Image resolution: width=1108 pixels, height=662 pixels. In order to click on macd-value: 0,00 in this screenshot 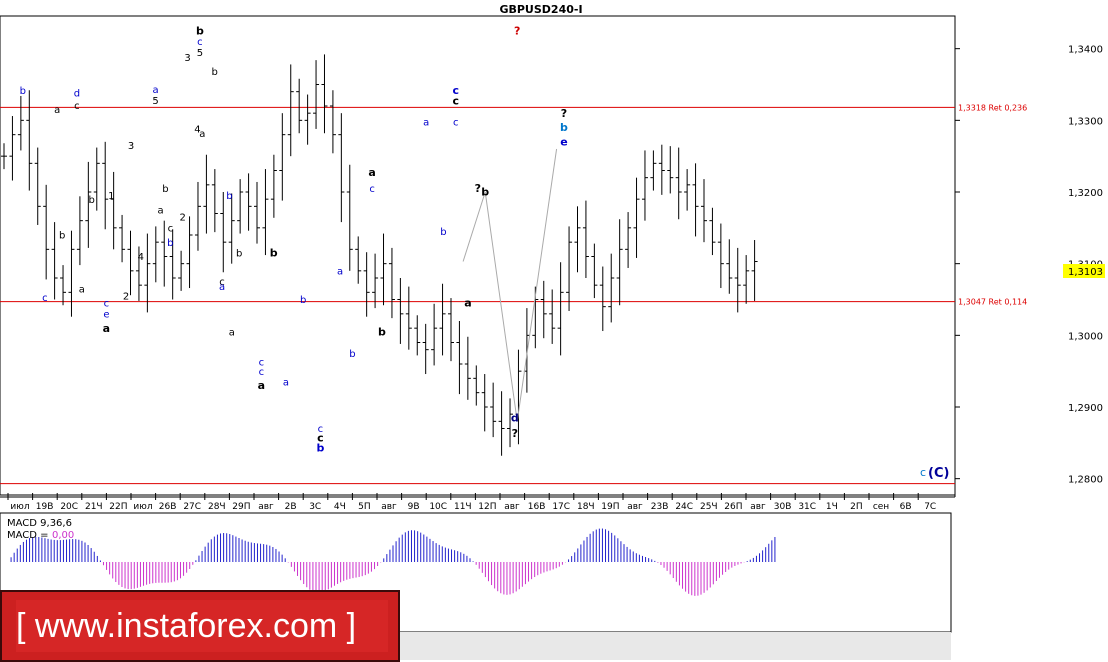, I will do `click(63, 535)`.